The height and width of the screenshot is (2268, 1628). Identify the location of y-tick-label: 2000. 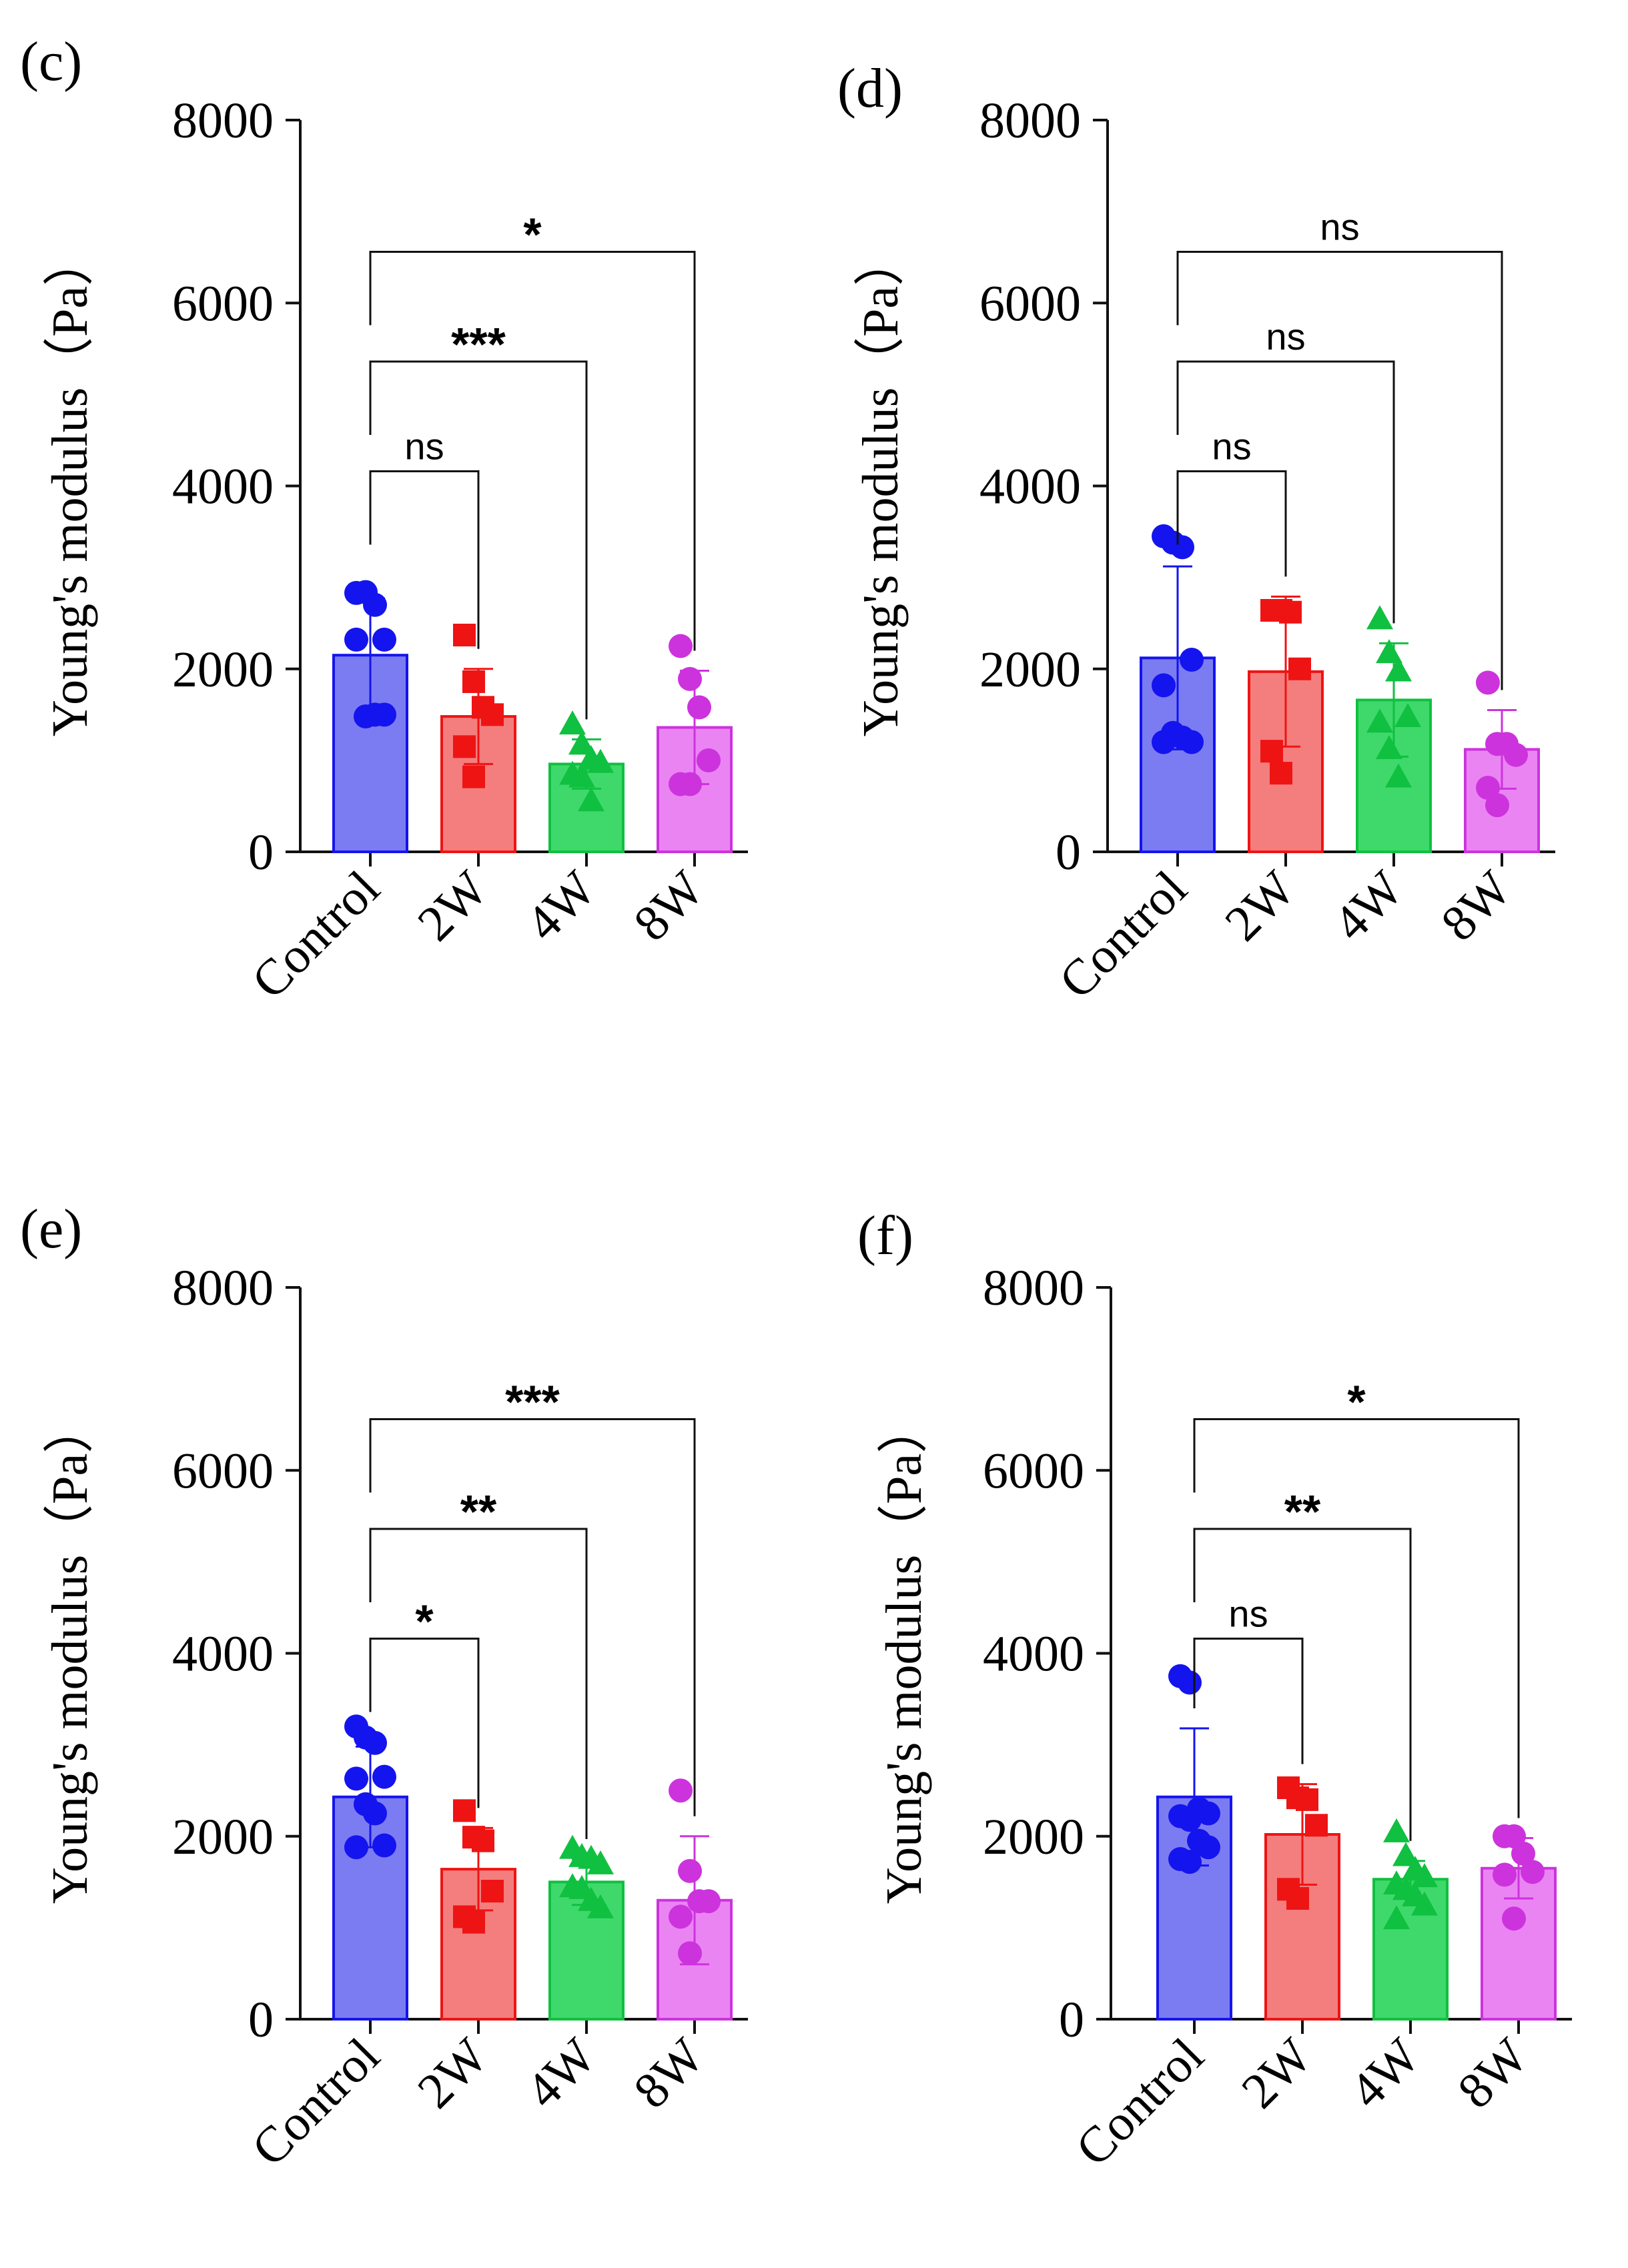
(1033, 1837).